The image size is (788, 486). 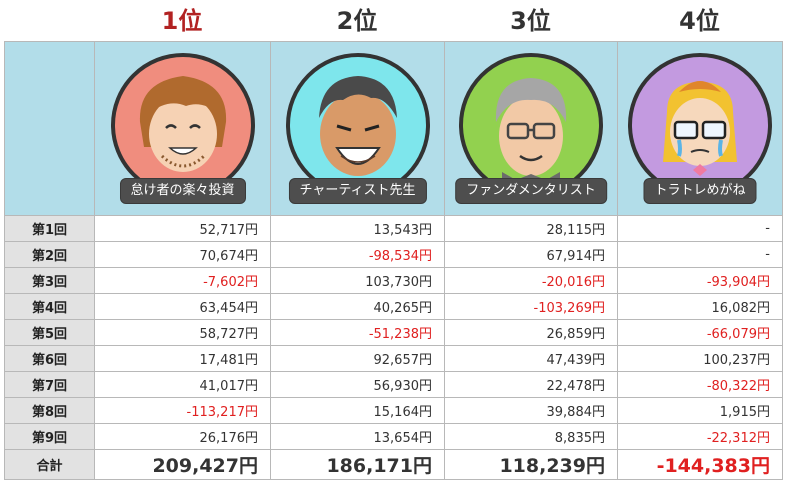 I want to click on value-cell: 103,730円, so click(x=357, y=280).